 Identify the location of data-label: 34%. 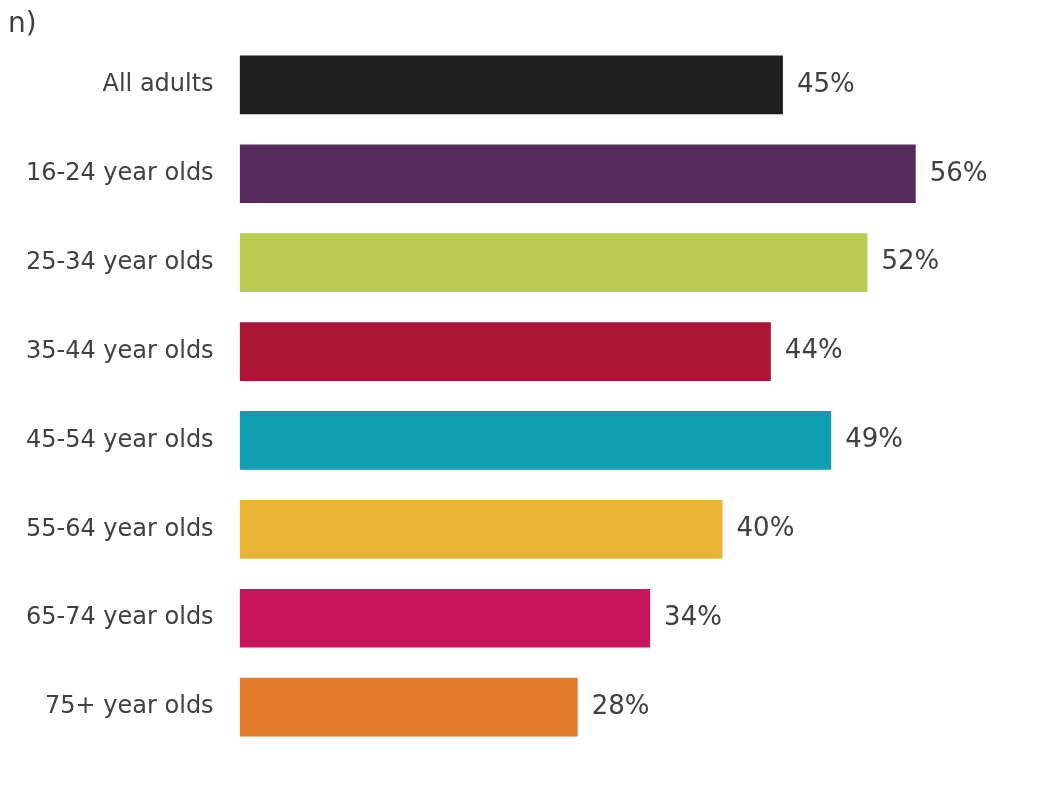
(693, 616).